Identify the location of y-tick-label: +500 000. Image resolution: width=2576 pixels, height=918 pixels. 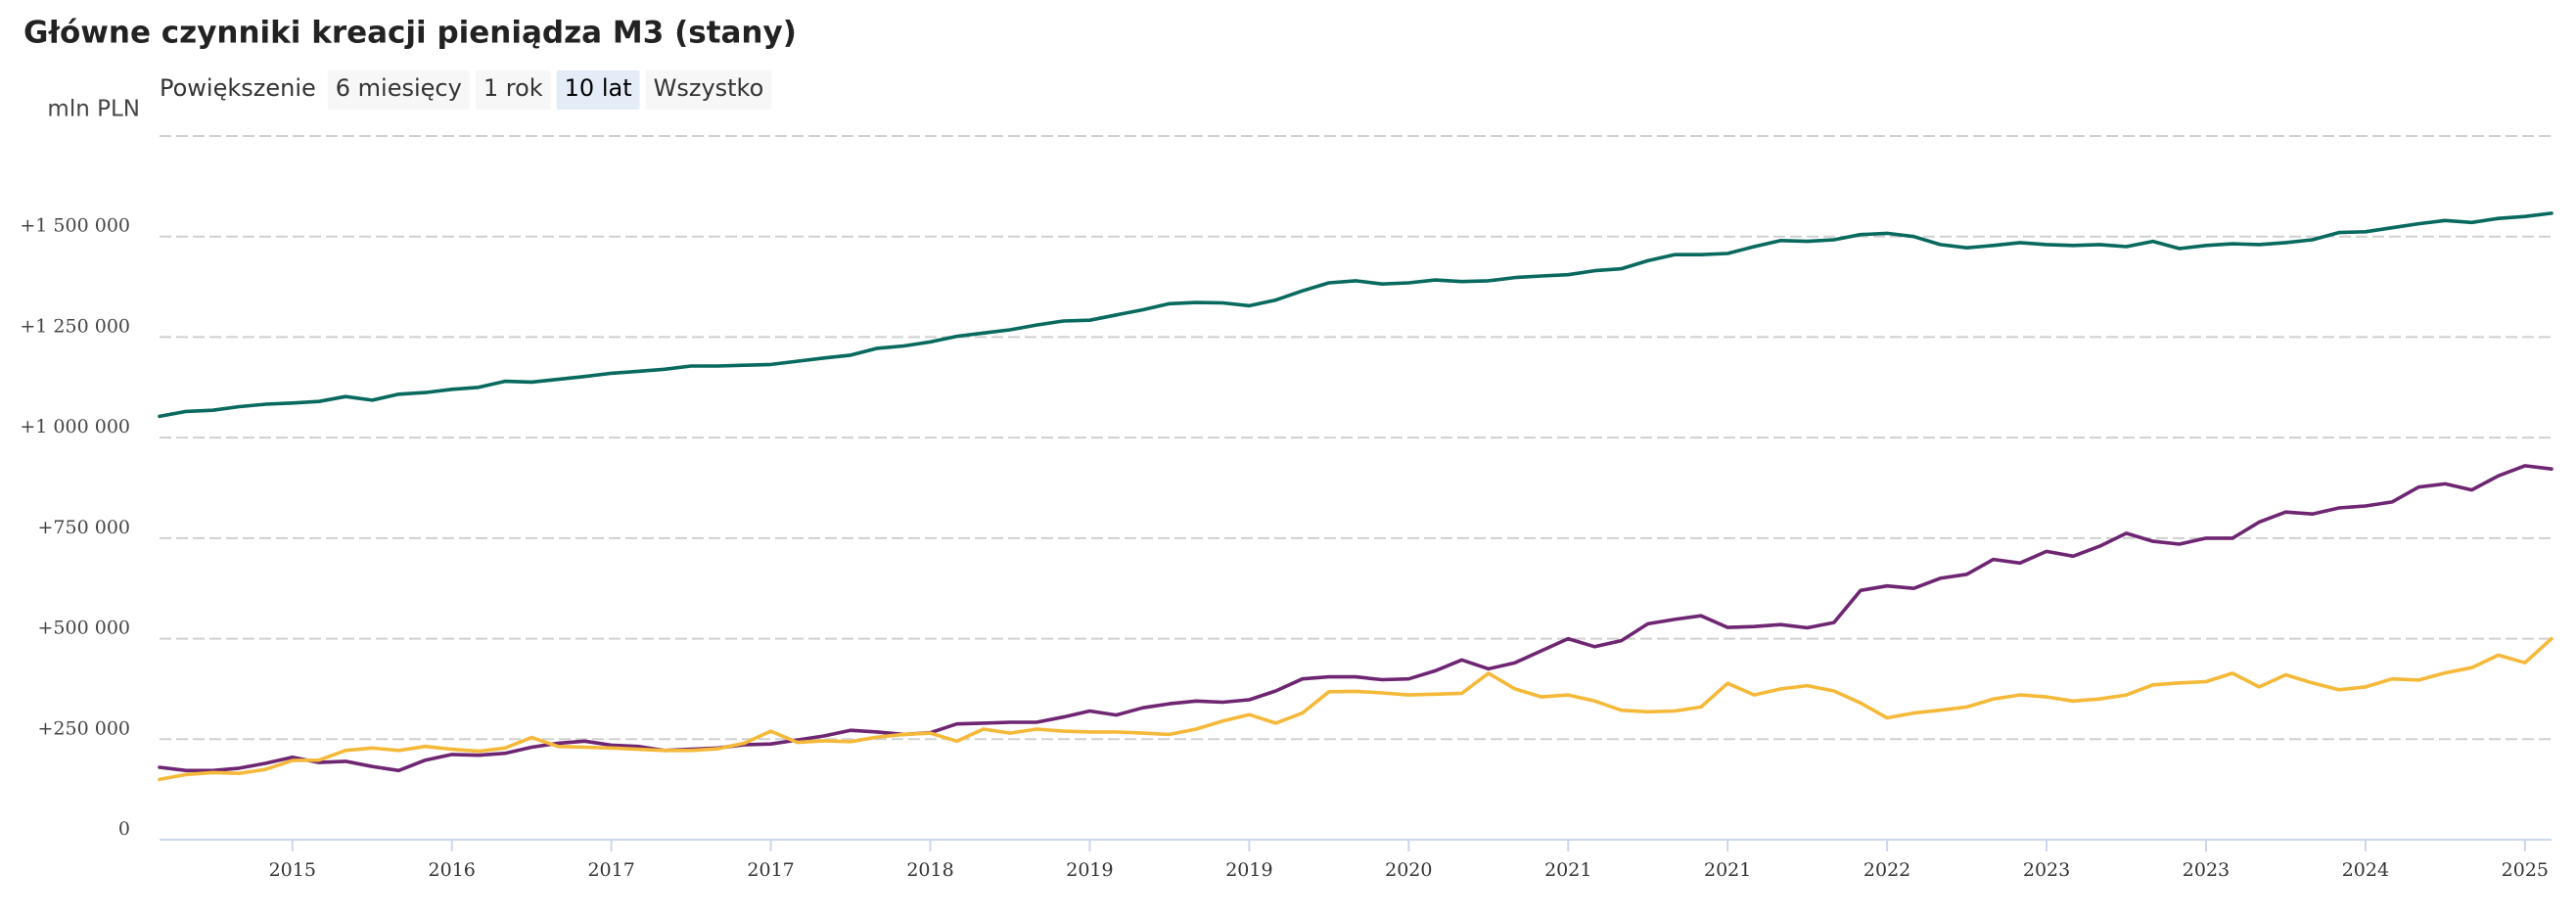
(84, 629).